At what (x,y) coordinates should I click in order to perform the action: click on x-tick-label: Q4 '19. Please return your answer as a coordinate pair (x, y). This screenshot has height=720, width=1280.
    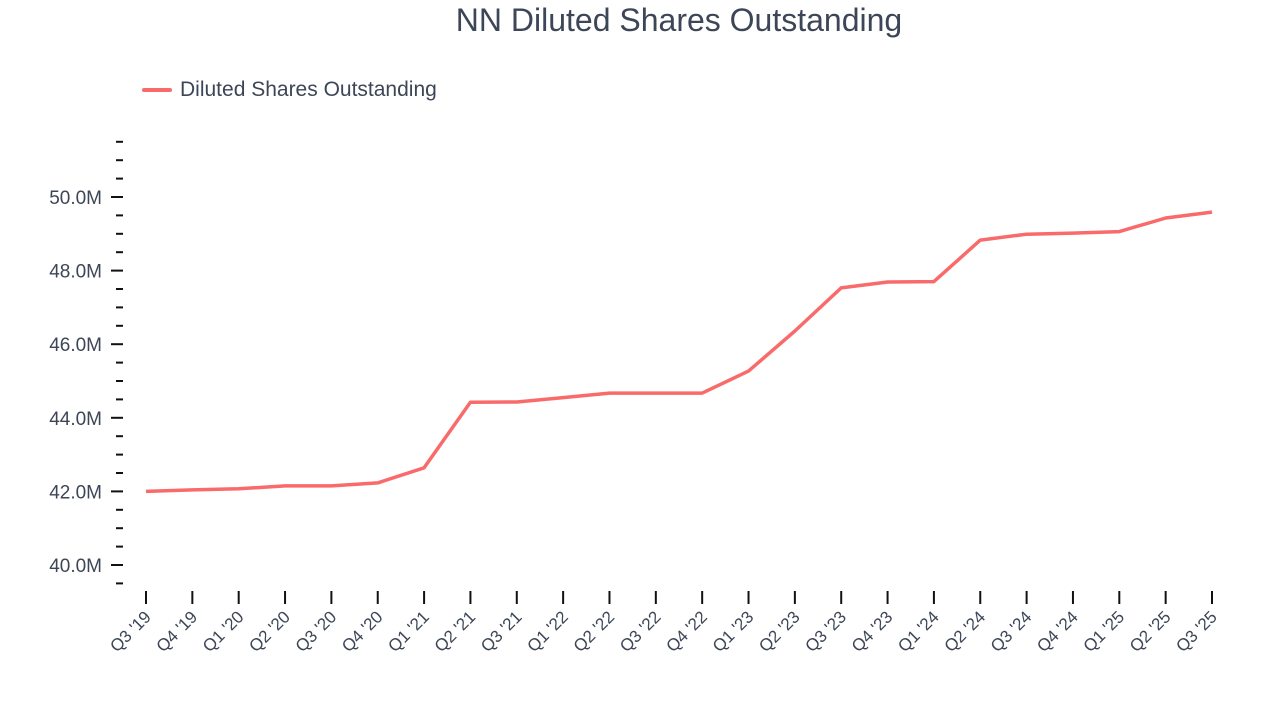
    Looking at the image, I should click on (177, 631).